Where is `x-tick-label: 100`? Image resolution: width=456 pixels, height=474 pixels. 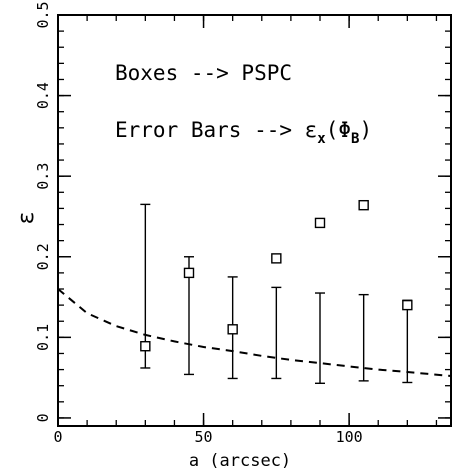
x-tick-label: 100 is located at coordinates (349, 437).